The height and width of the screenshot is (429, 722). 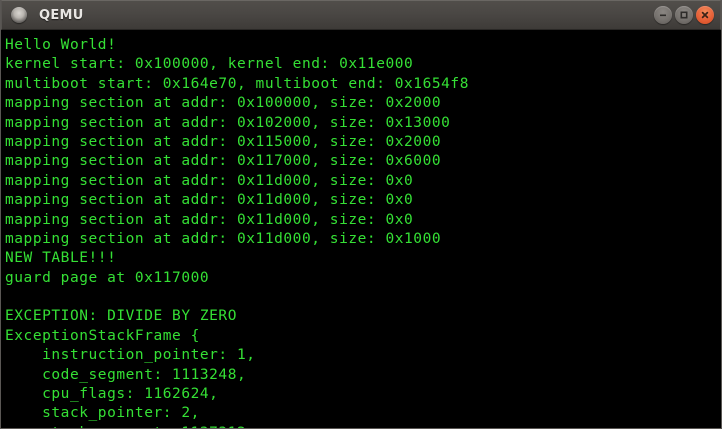 What do you see at coordinates (19, 15) in the screenshot?
I see `qemu-circle-icon` at bounding box center [19, 15].